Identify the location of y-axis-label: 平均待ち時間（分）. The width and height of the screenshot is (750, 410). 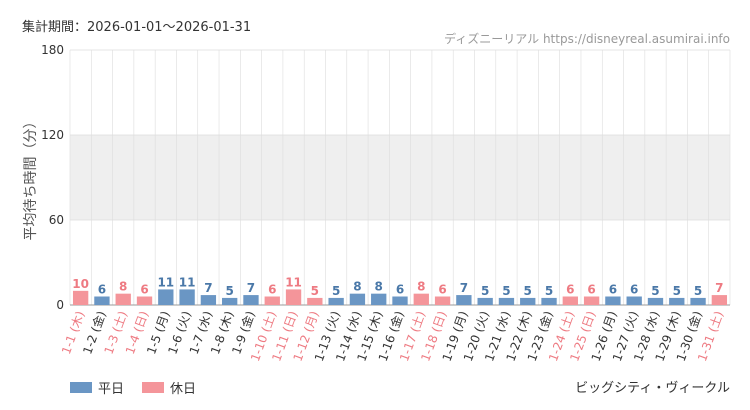
(31, 178).